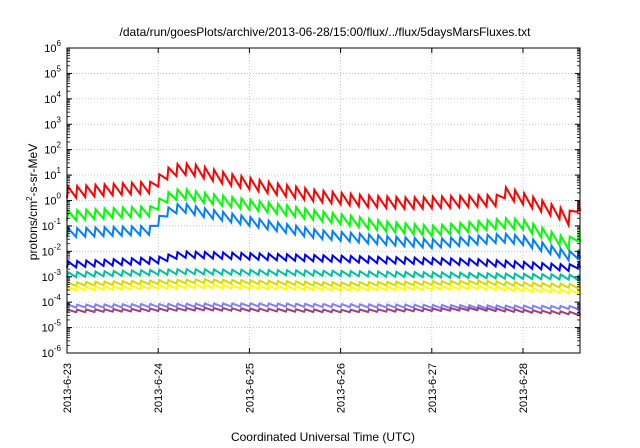 This screenshot has width=640, height=448. What do you see at coordinates (52, 72) in the screenshot?
I see `y-tick-label: 10⁵` at bounding box center [52, 72].